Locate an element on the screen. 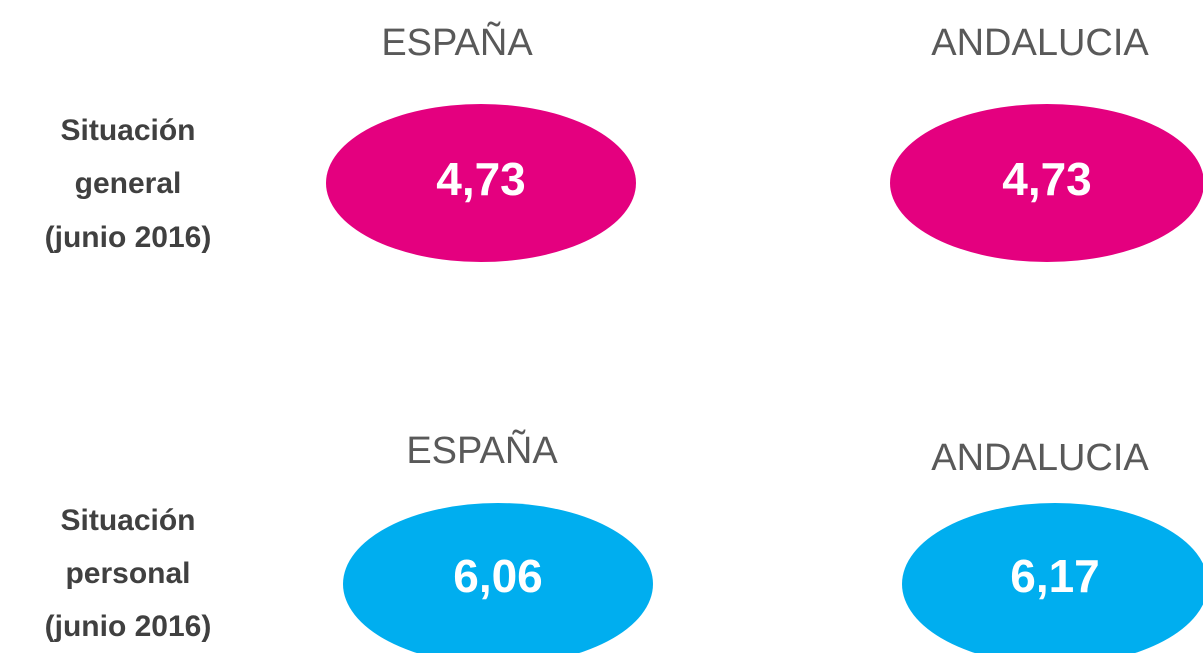 This screenshot has height=653, width=1203. row-label: personal is located at coordinates (127, 573).